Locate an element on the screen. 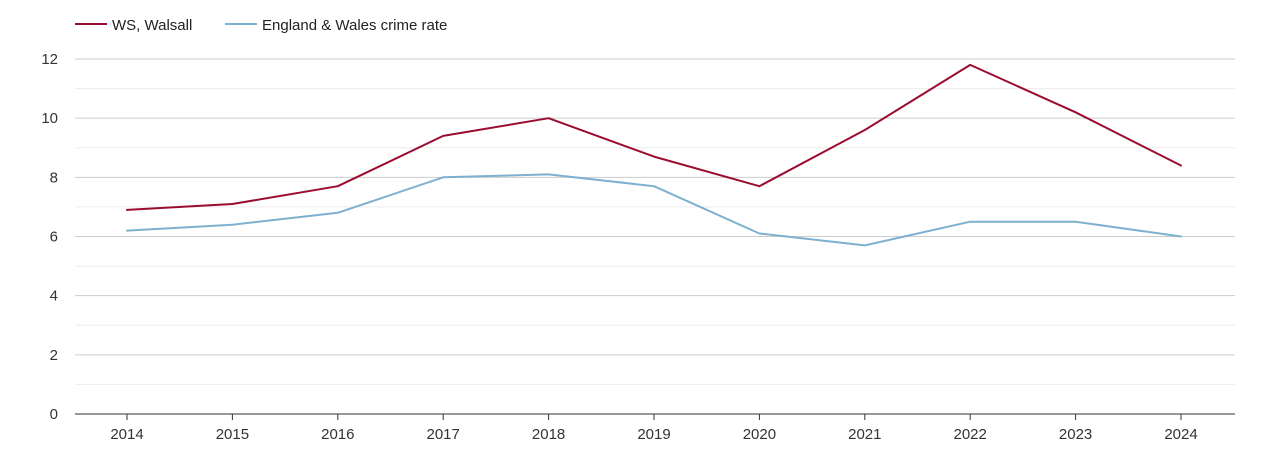 This screenshot has height=450, width=1270. x-tick-label: 2021 is located at coordinates (864, 434).